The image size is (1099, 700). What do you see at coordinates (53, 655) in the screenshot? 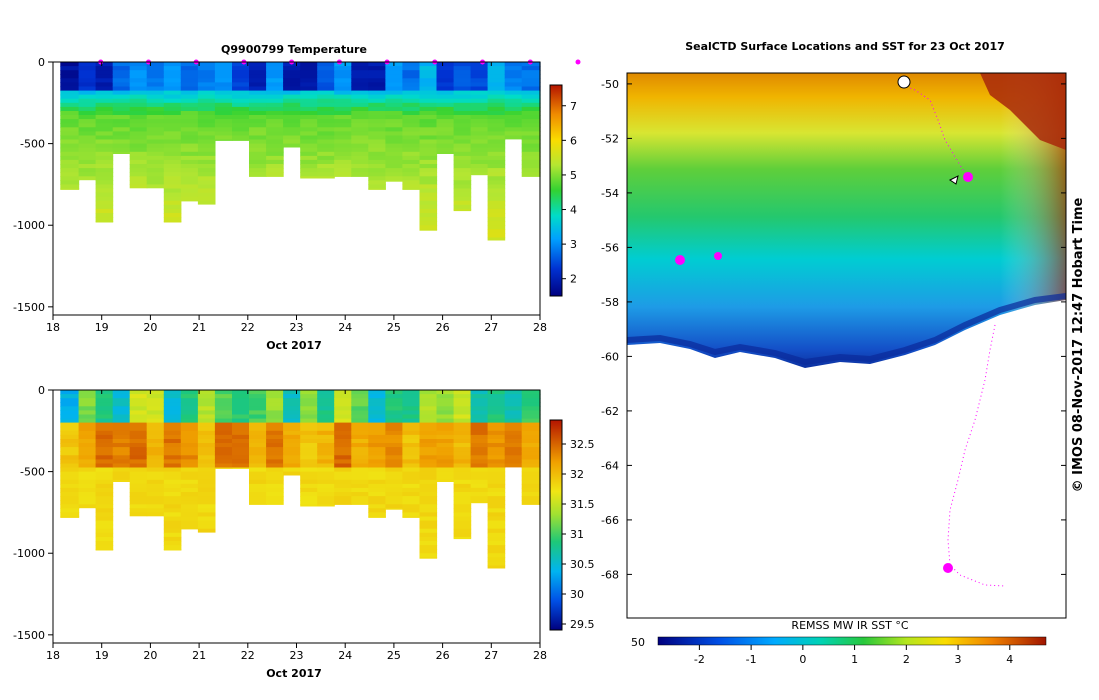
I see `x-tick-label: 18` at bounding box center [53, 655].